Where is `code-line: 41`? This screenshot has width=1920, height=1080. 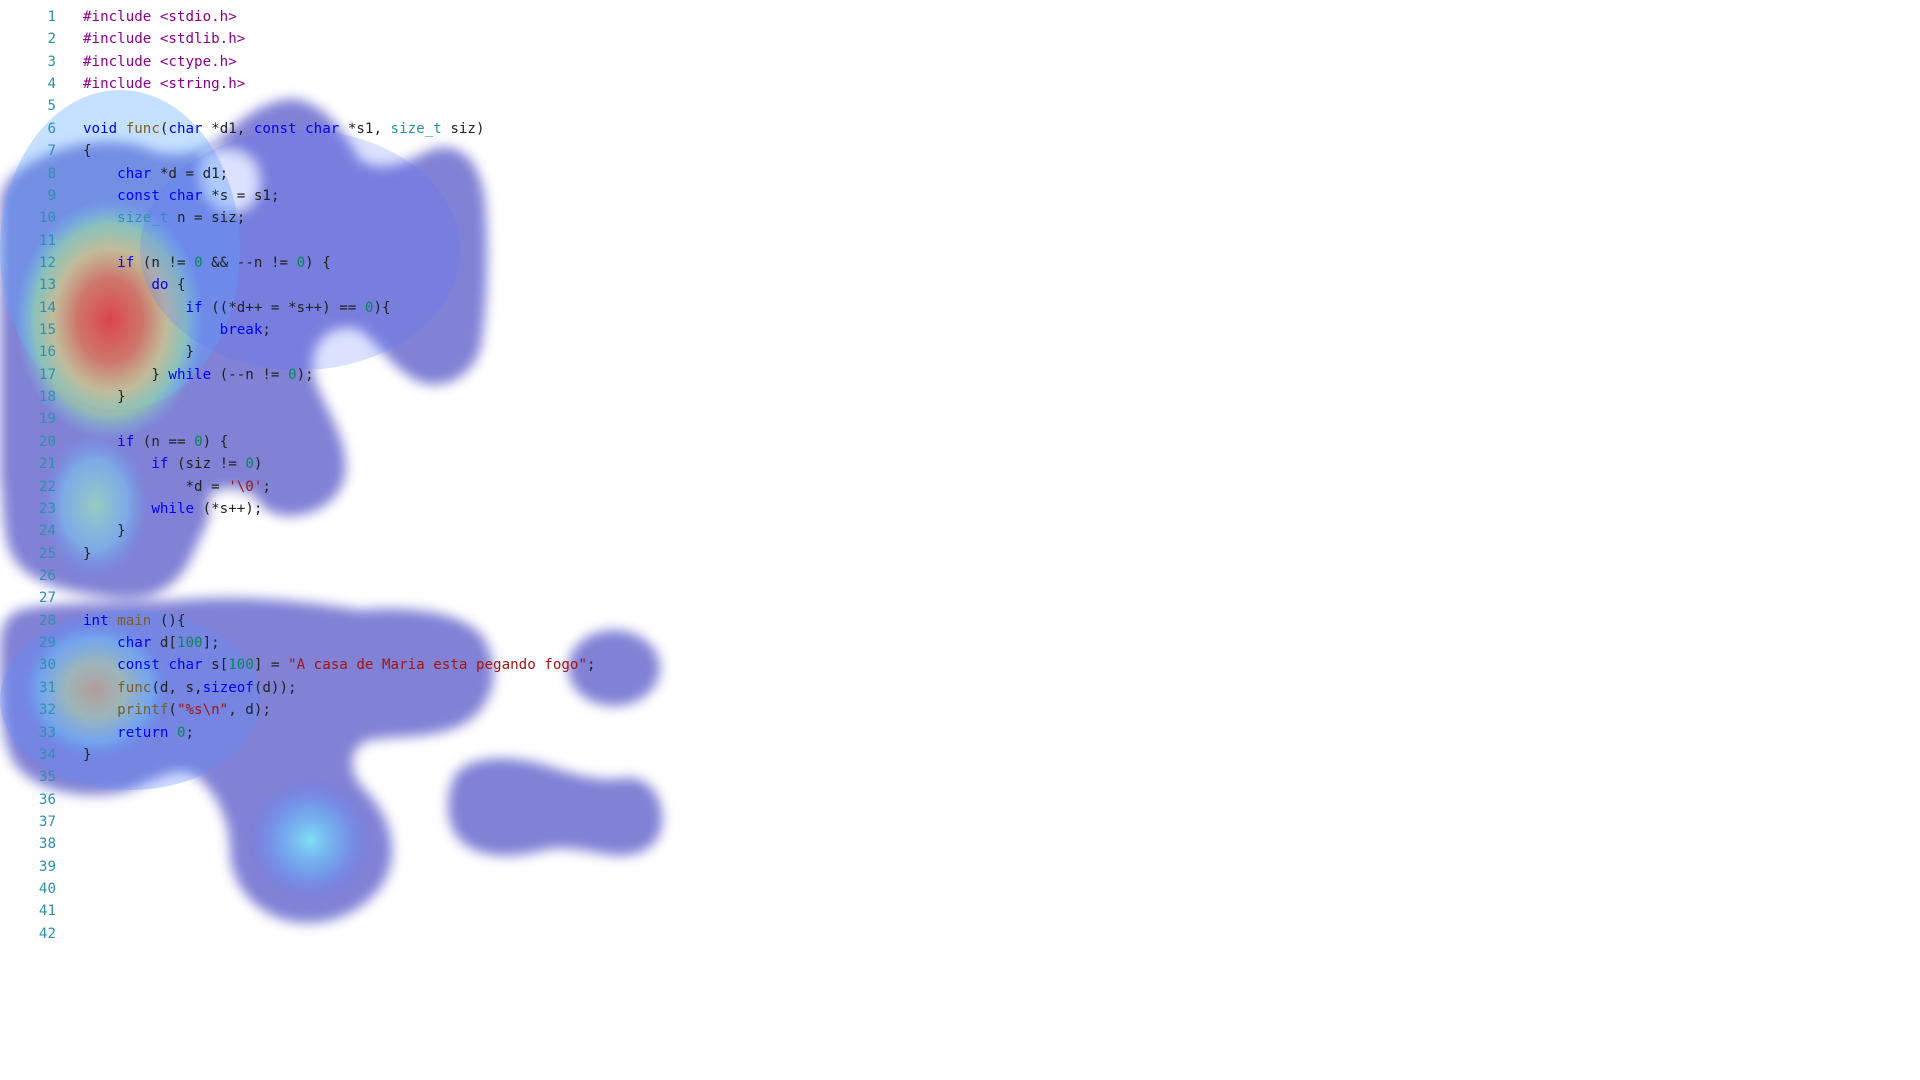 code-line: 41 is located at coordinates (960, 911).